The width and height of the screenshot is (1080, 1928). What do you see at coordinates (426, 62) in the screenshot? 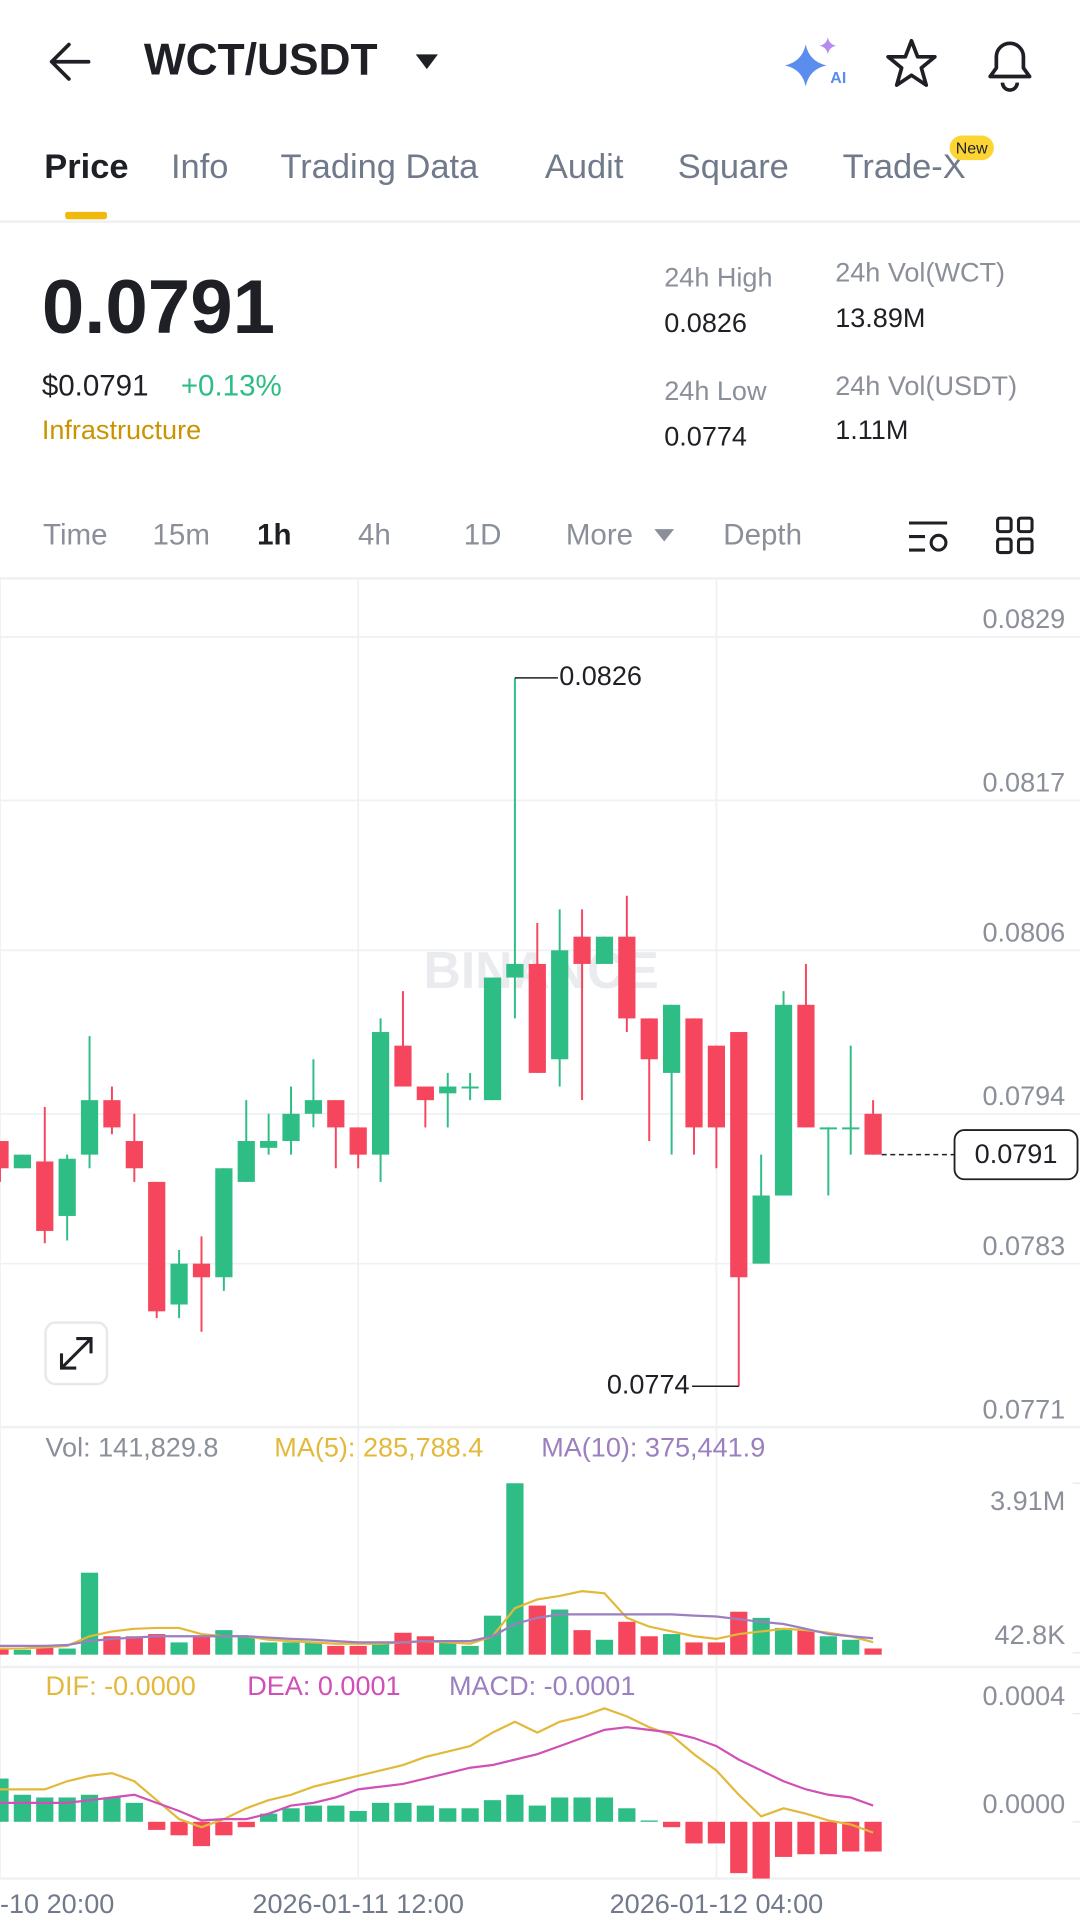
I see `pair-dropdown` at bounding box center [426, 62].